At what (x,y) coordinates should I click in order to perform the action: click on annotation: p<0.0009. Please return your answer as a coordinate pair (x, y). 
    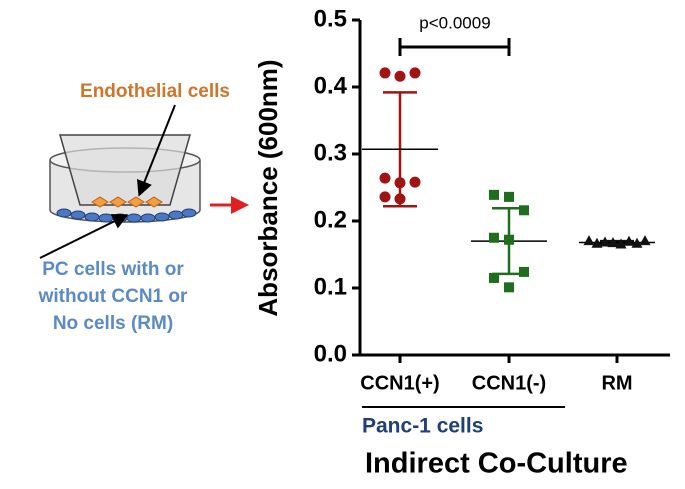
    Looking at the image, I should click on (454, 22).